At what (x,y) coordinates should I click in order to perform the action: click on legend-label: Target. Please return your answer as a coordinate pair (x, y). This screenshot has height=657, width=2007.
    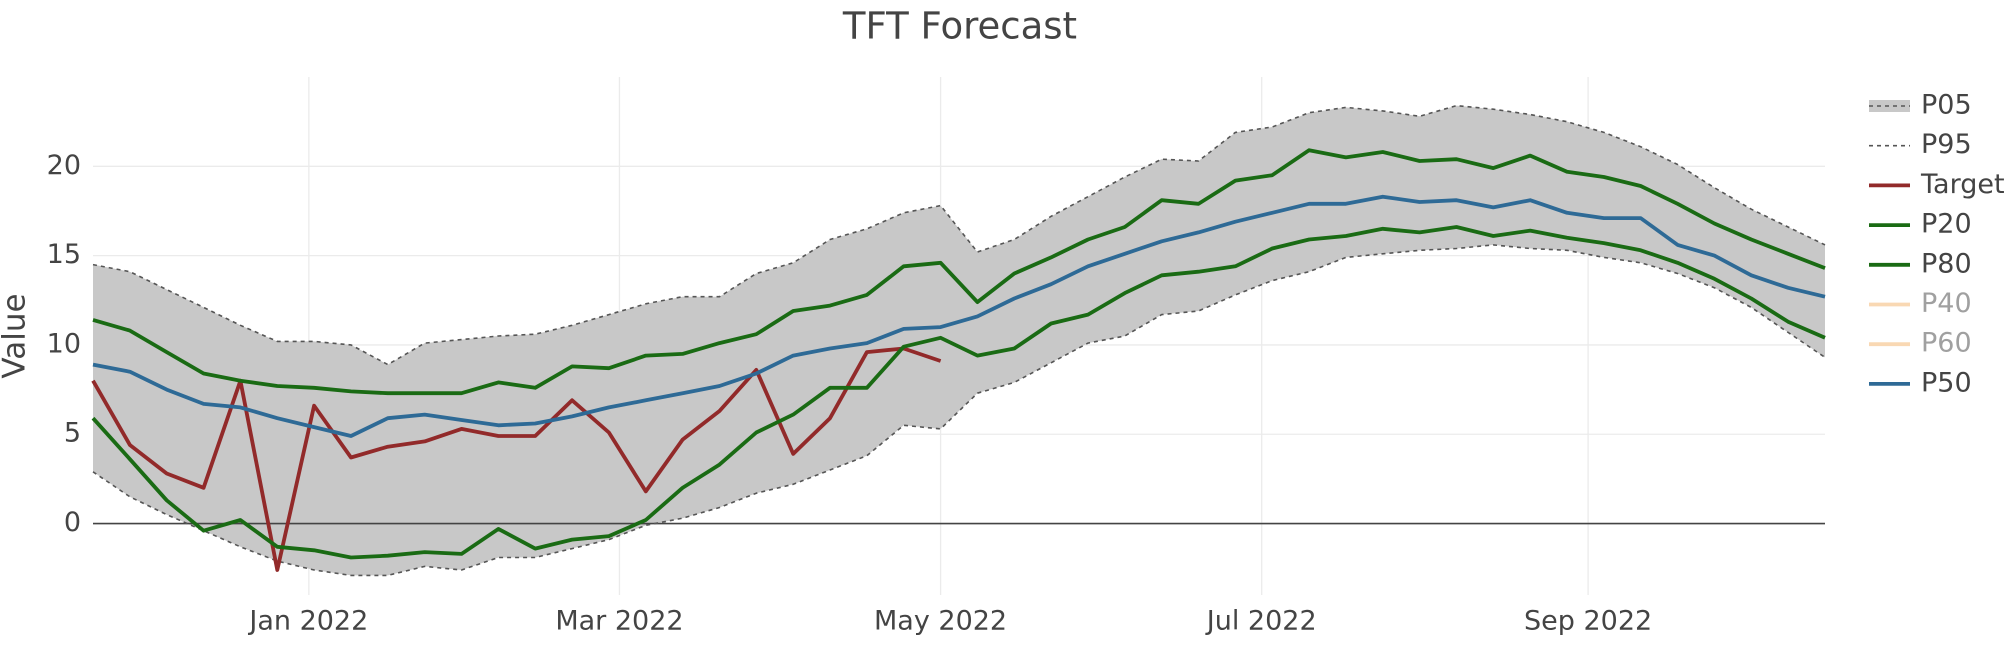
    Looking at the image, I should click on (1962, 184).